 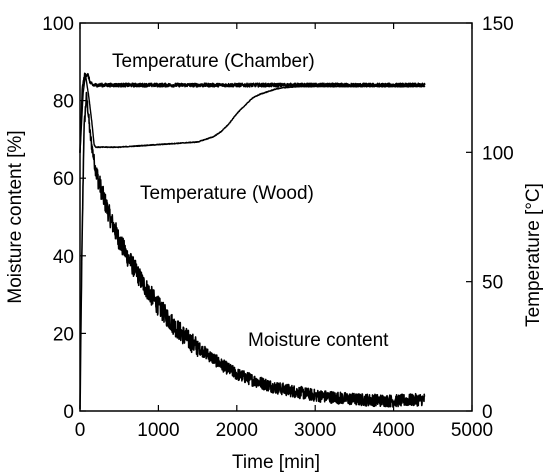 What do you see at coordinates (158, 430) in the screenshot?
I see `x-tick-label: 1000` at bounding box center [158, 430].